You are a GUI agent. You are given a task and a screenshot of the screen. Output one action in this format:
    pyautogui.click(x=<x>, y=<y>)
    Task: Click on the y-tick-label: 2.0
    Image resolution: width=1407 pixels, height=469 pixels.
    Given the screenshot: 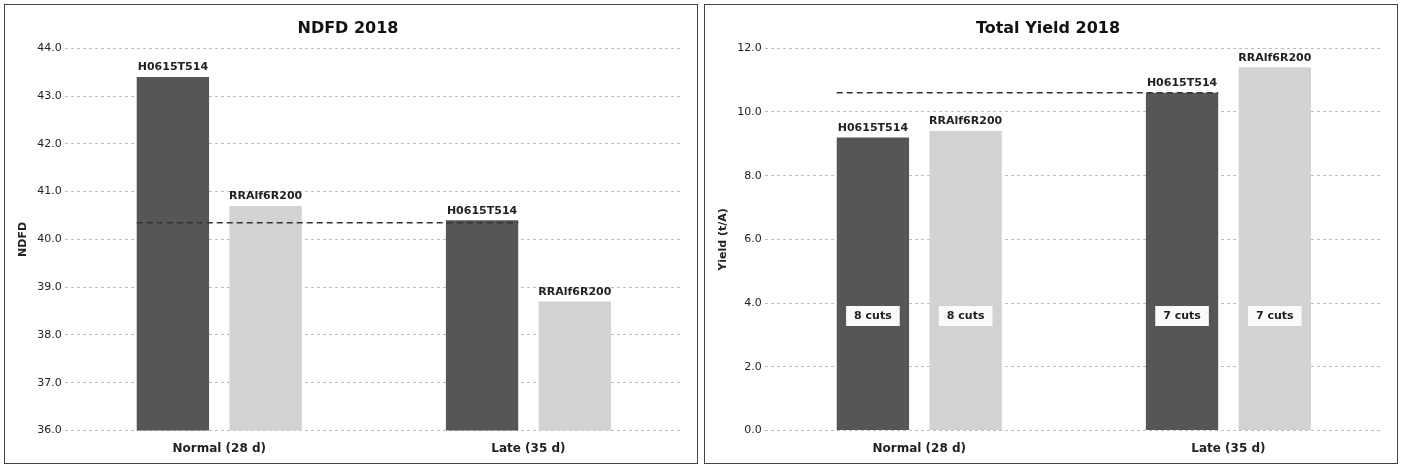 What is the action you would take?
    pyautogui.click(x=753, y=366)
    